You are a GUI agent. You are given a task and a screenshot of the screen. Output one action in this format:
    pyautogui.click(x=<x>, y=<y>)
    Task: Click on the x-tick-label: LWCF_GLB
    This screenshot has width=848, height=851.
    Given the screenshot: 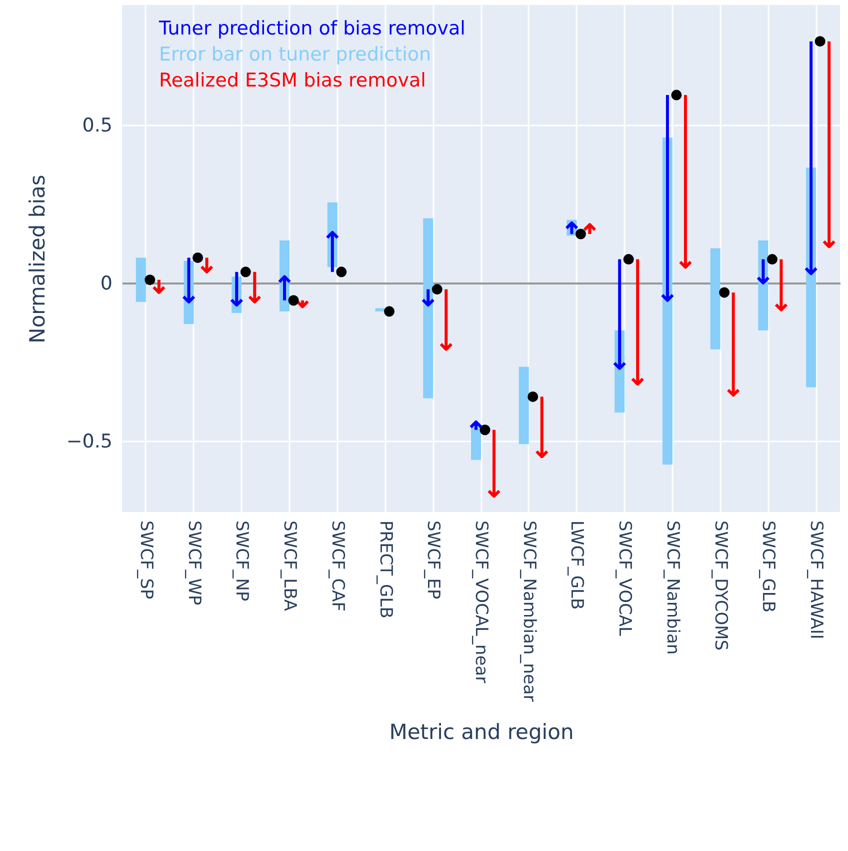 What is the action you would take?
    pyautogui.click(x=576, y=565)
    